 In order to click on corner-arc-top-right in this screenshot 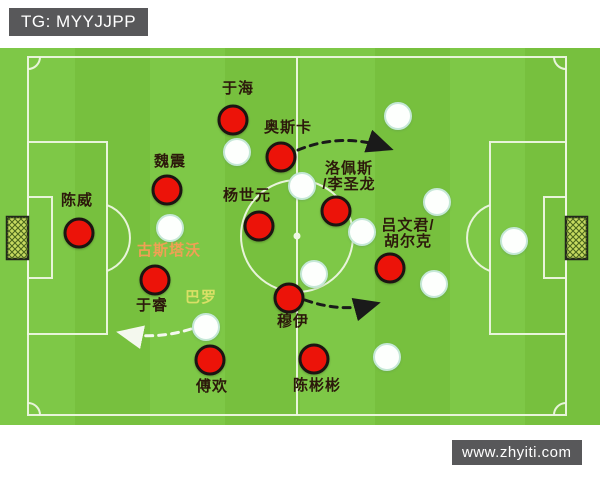, I will do `click(560, 63)`.